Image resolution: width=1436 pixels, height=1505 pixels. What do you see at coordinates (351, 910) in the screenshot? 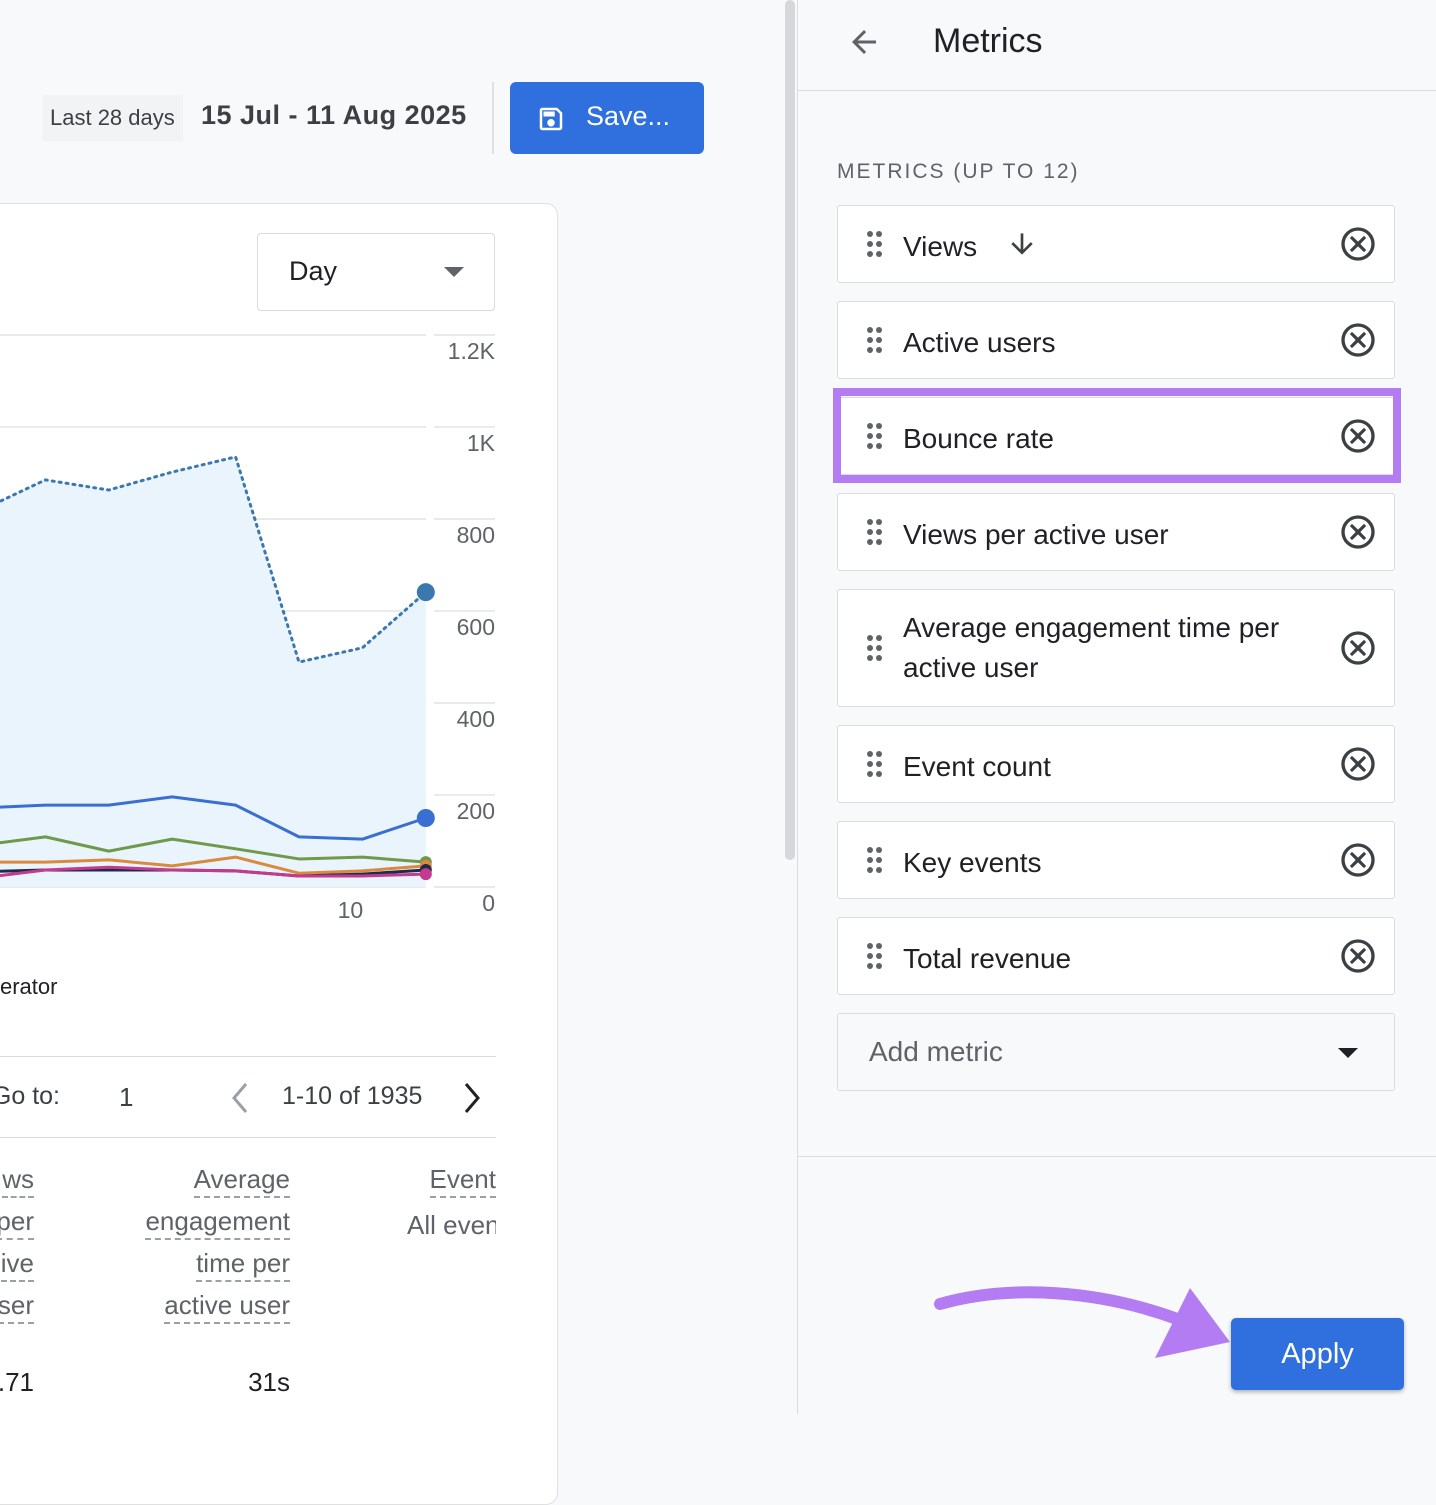
I see `x-tick-label: 10` at bounding box center [351, 910].